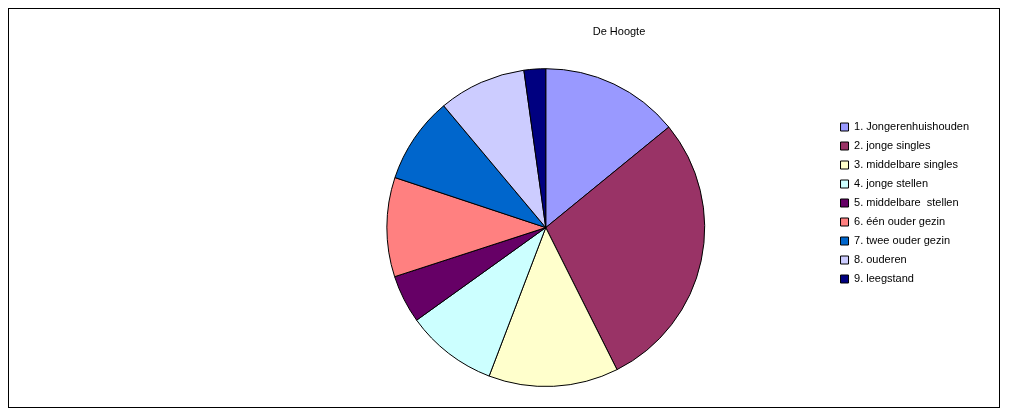 The height and width of the screenshot is (418, 1010). Describe the element at coordinates (906, 202) in the screenshot. I see `legend-label: 5. middelbare stellen` at that location.